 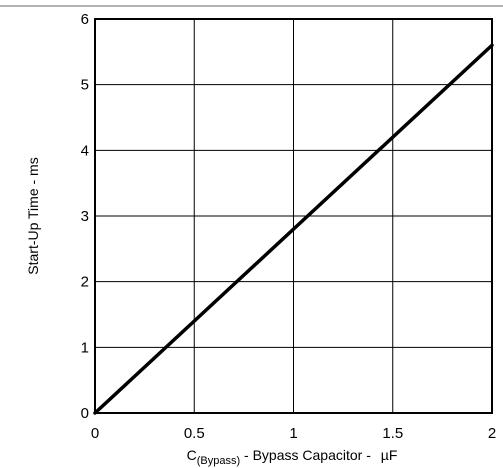 I want to click on x-tick-label: 0.5, so click(x=194, y=433).